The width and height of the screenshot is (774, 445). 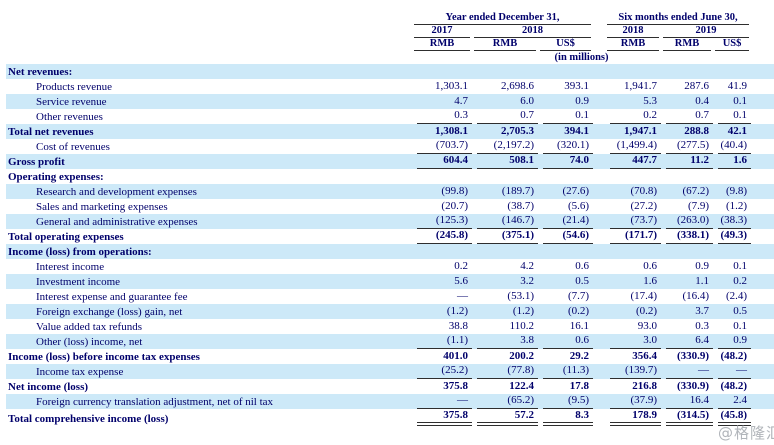 What do you see at coordinates (88, 419) in the screenshot?
I see `row-label: Total comprehensive income (loss)` at bounding box center [88, 419].